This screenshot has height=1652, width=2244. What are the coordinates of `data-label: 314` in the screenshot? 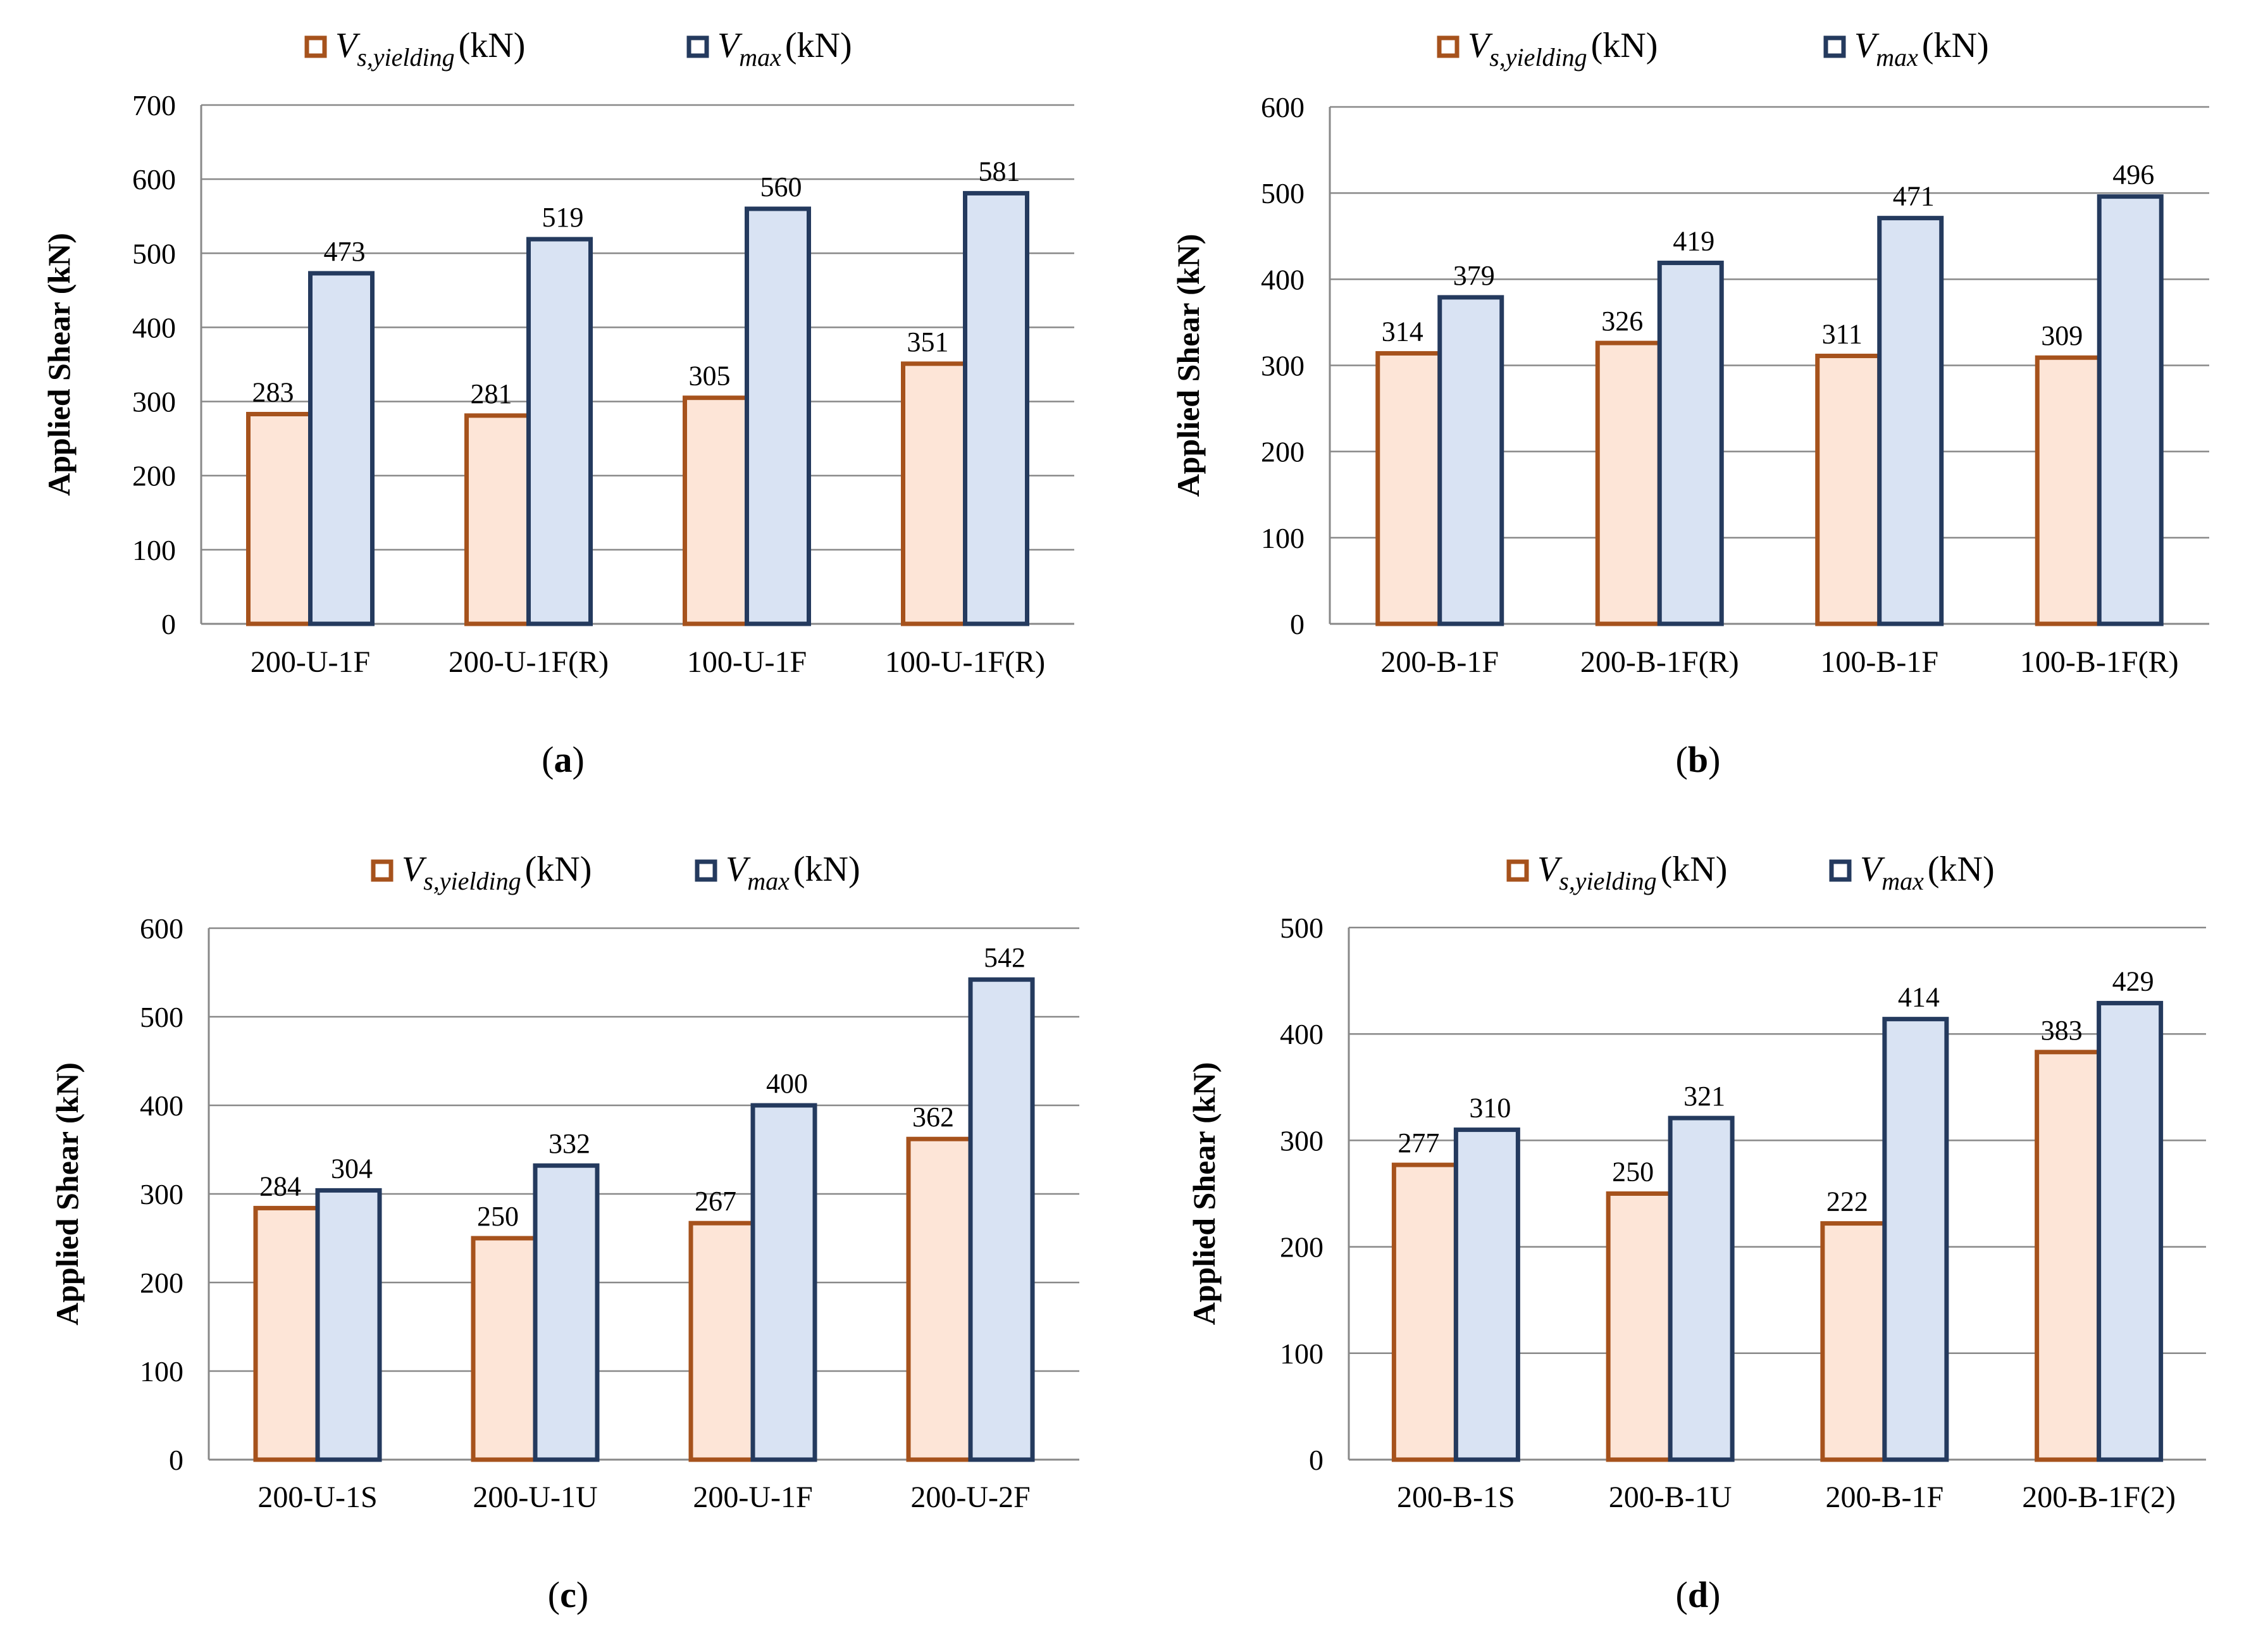 It's located at (1402, 331).